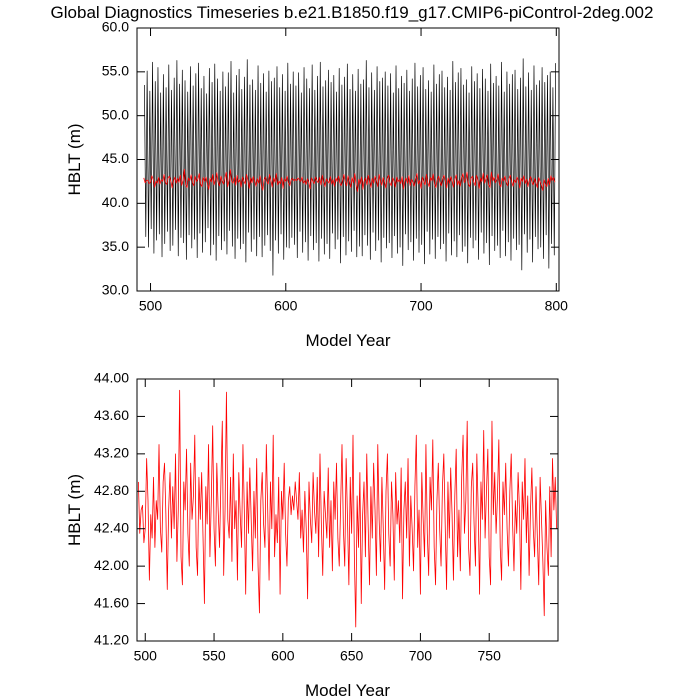 This screenshot has height=700, width=700. I want to click on x-tick-label: 800, so click(557, 306).